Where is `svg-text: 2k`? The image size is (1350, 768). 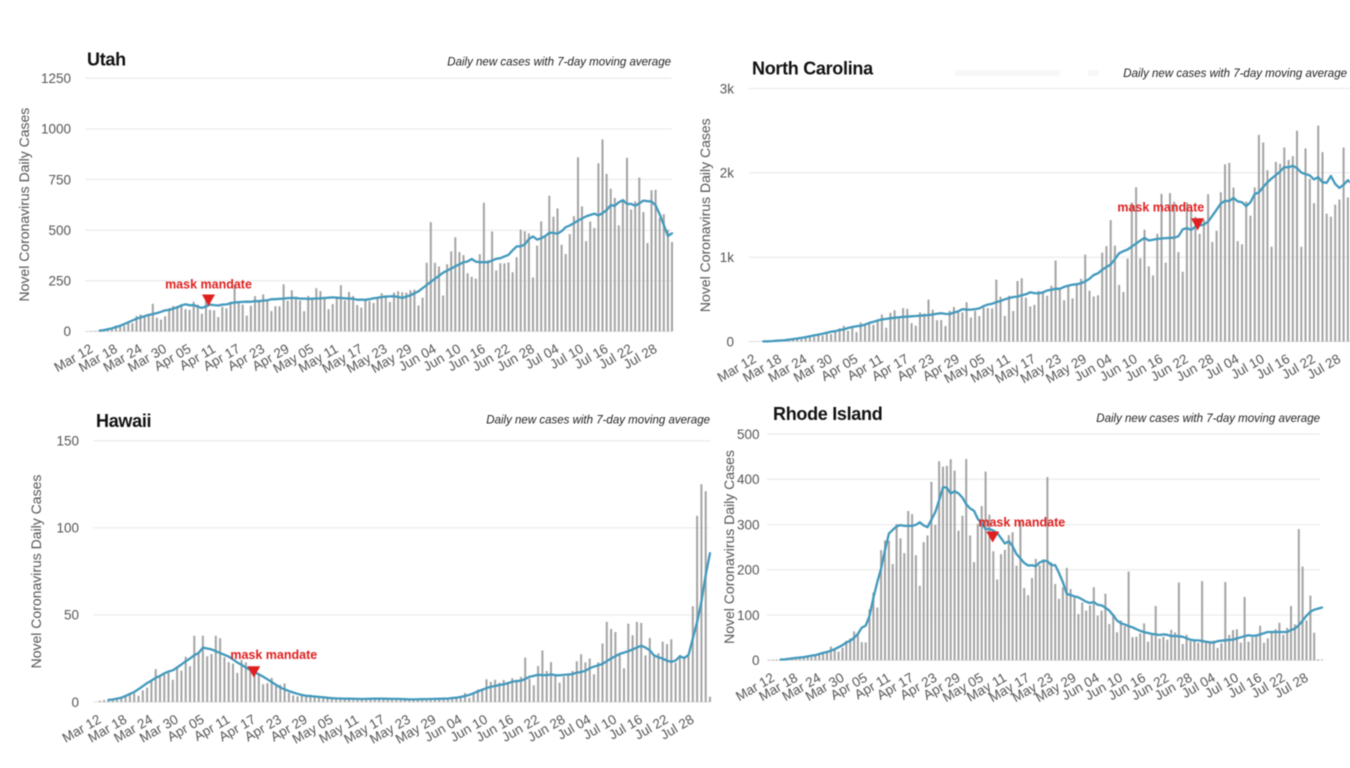 svg-text: 2k is located at coordinates (727, 173).